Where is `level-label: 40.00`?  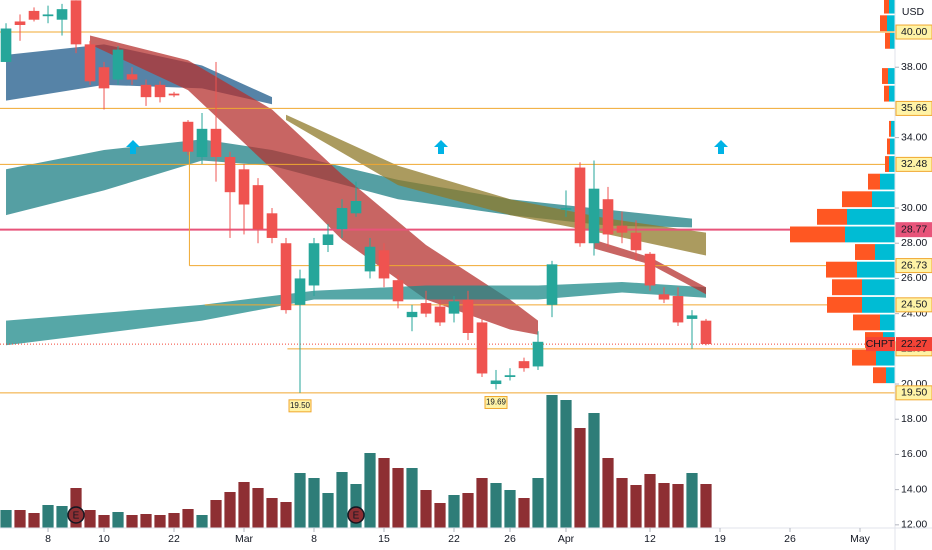 level-label: 40.00 is located at coordinates (914, 32).